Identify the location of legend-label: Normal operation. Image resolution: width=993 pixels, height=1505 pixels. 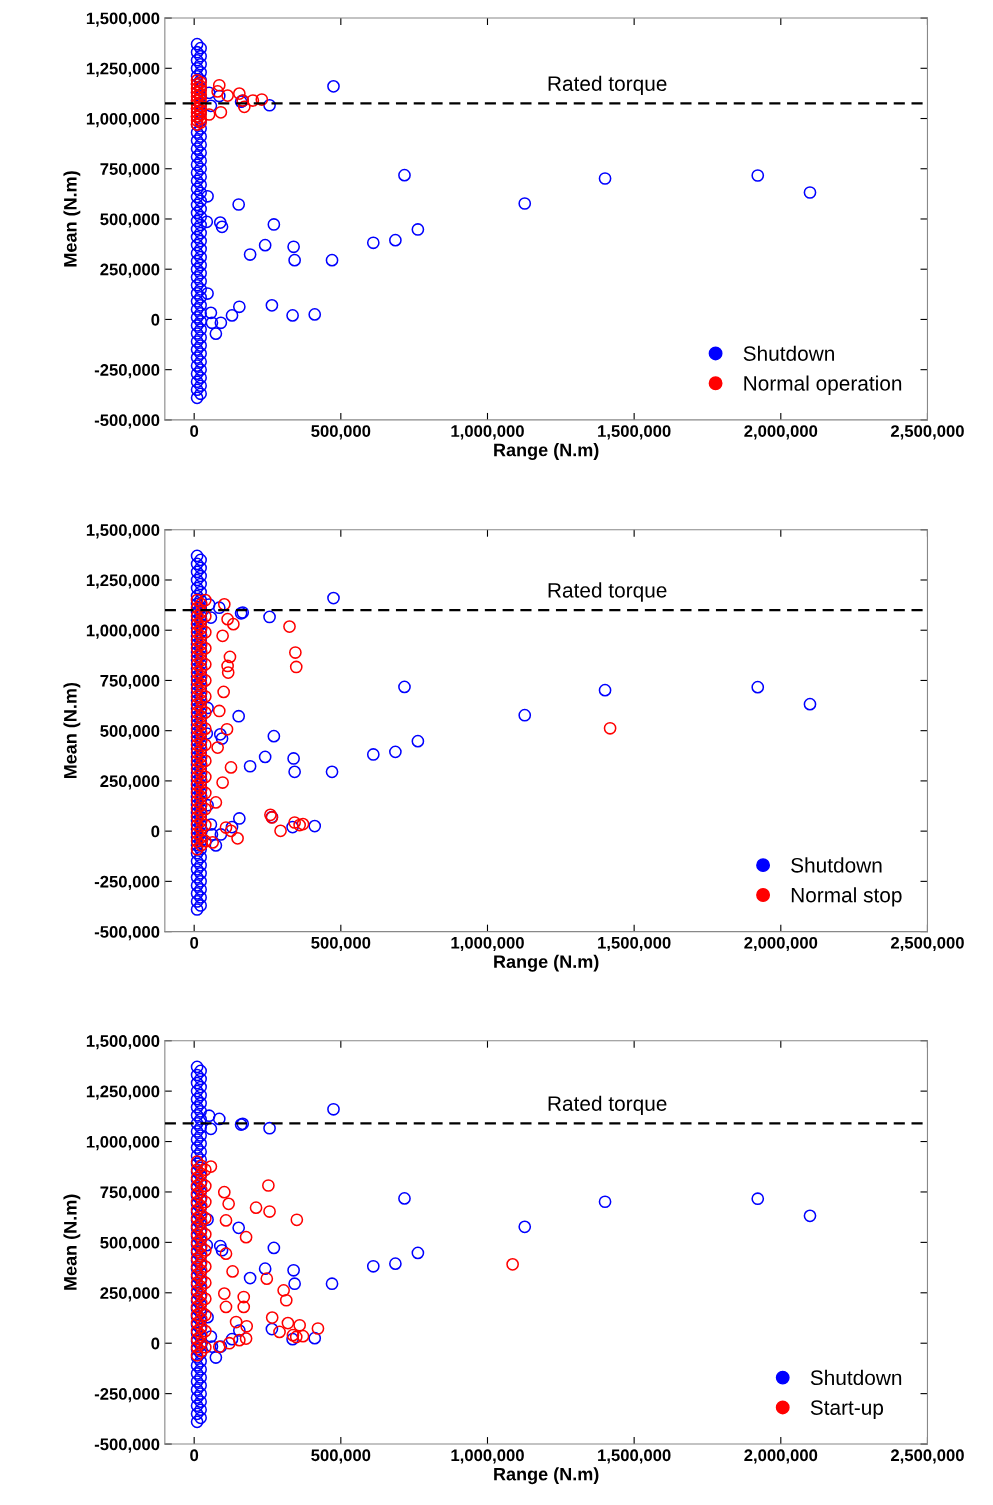
(823, 385).